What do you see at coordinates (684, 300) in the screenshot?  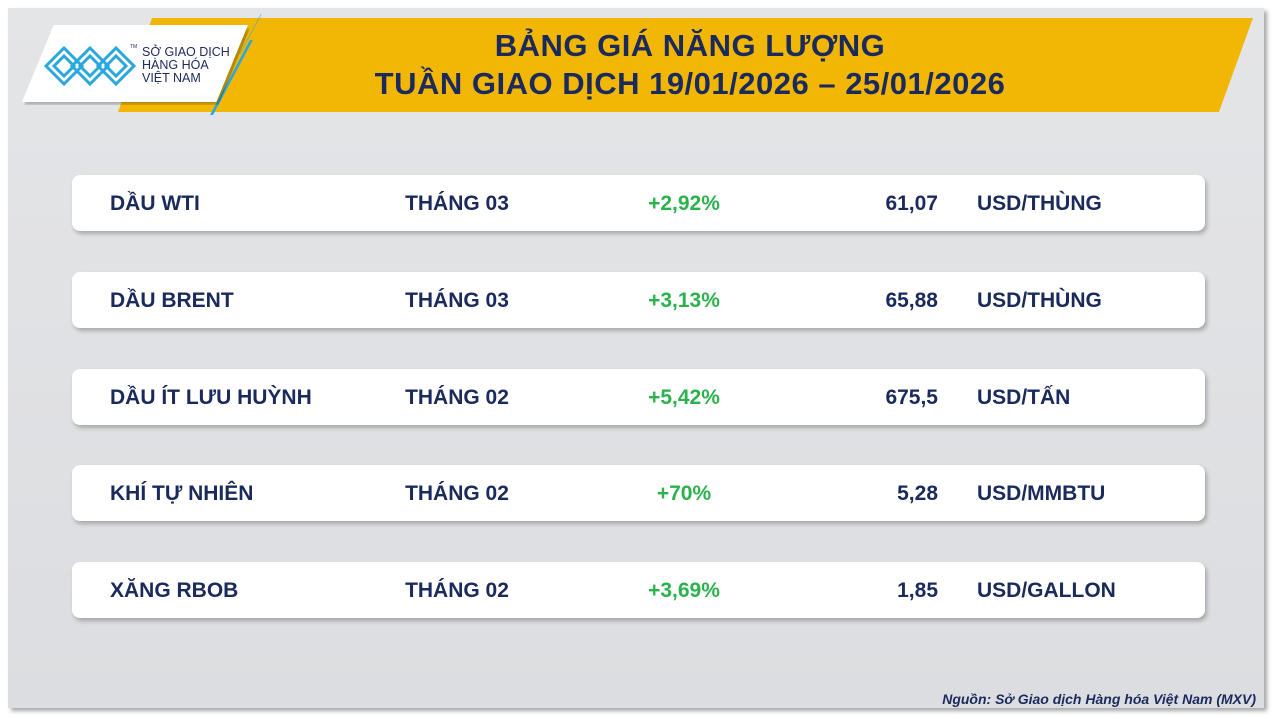 I see `weekly-change: +3,13%` at bounding box center [684, 300].